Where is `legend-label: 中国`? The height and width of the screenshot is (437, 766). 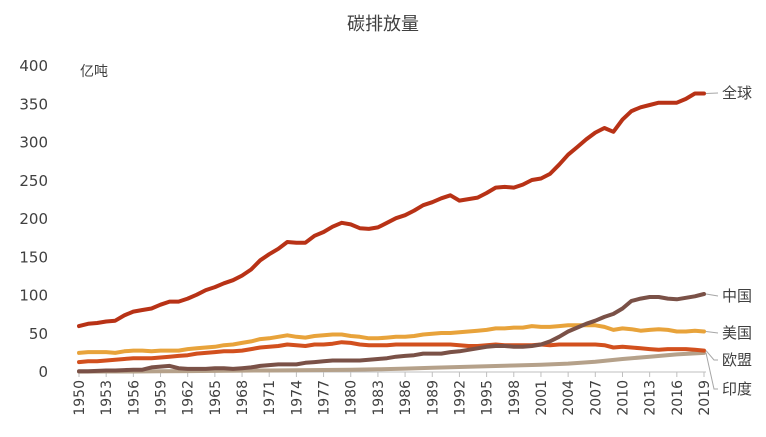
legend-label: 中国 is located at coordinates (737, 296).